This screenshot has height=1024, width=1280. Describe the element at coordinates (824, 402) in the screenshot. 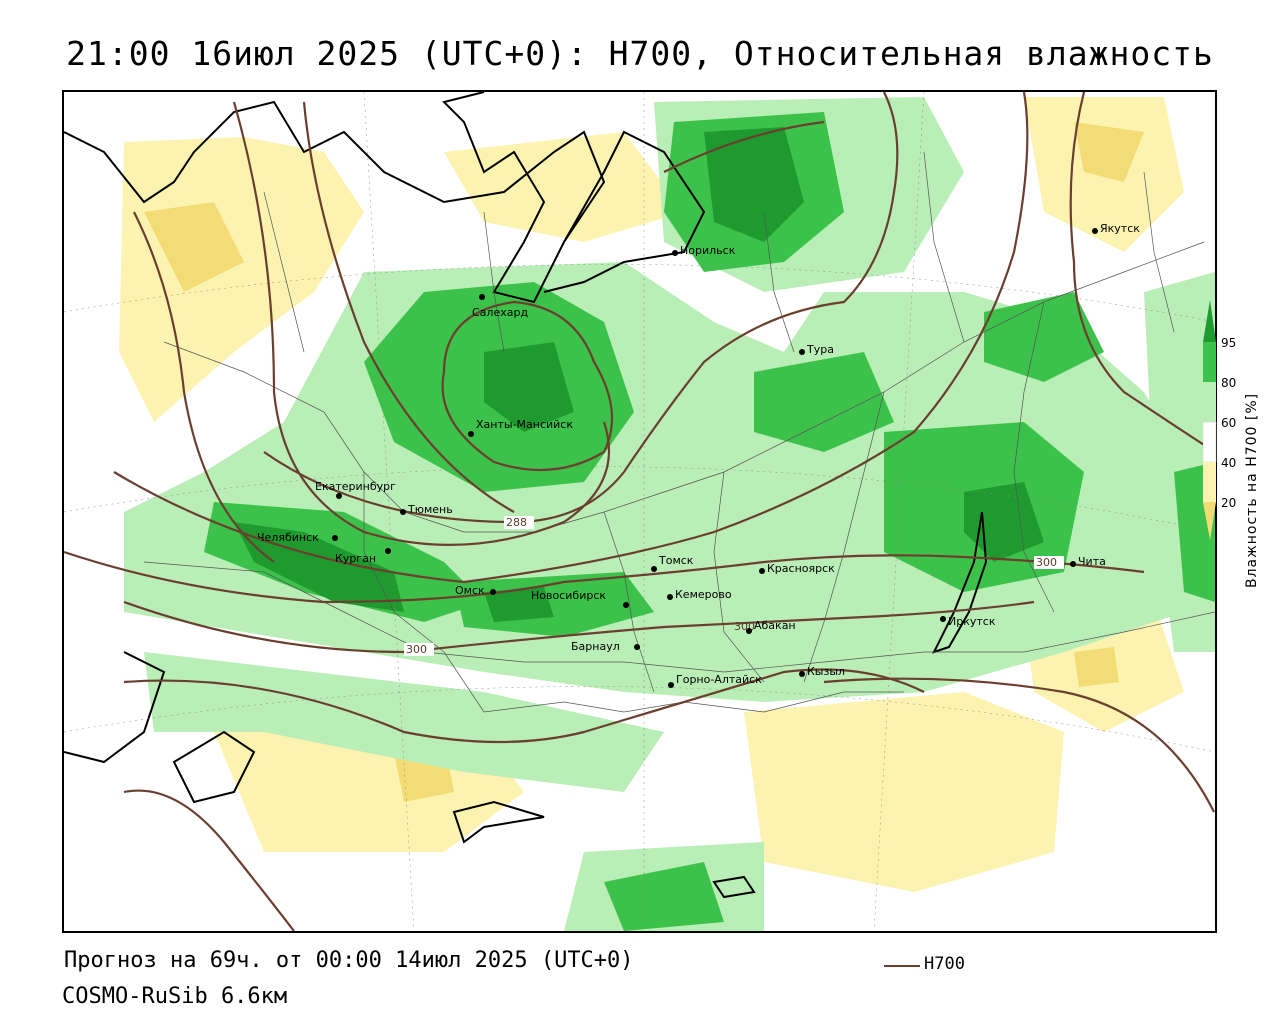

I see `wet-area-tura` at that location.